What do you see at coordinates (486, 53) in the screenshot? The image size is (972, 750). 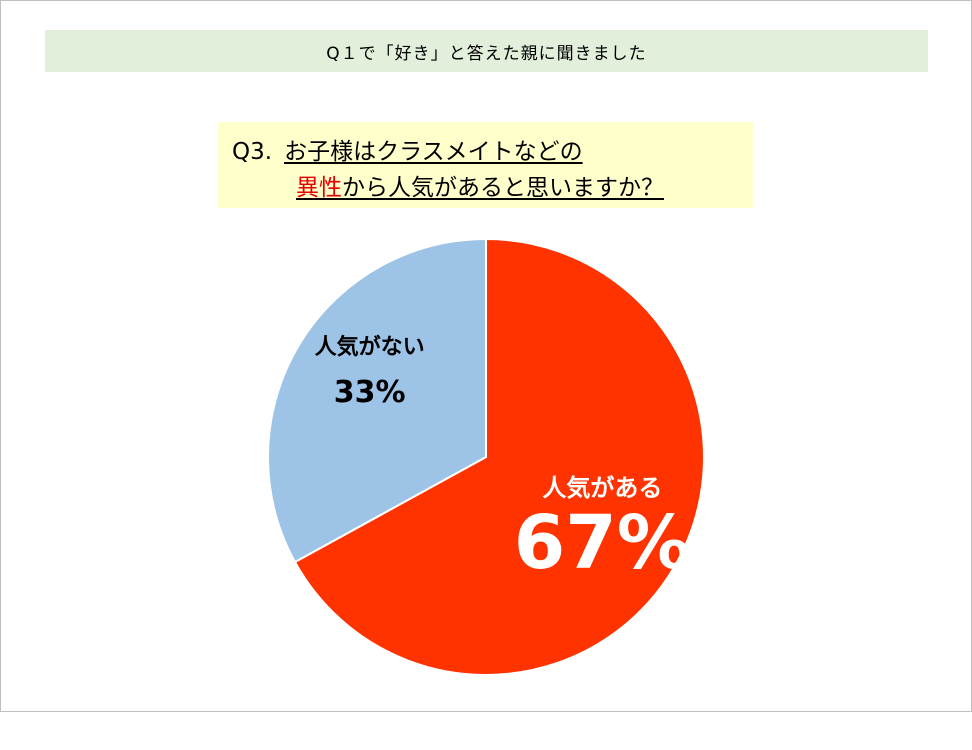 I see `header-title: Q１で「好き」と答えた親に聞きました` at bounding box center [486, 53].